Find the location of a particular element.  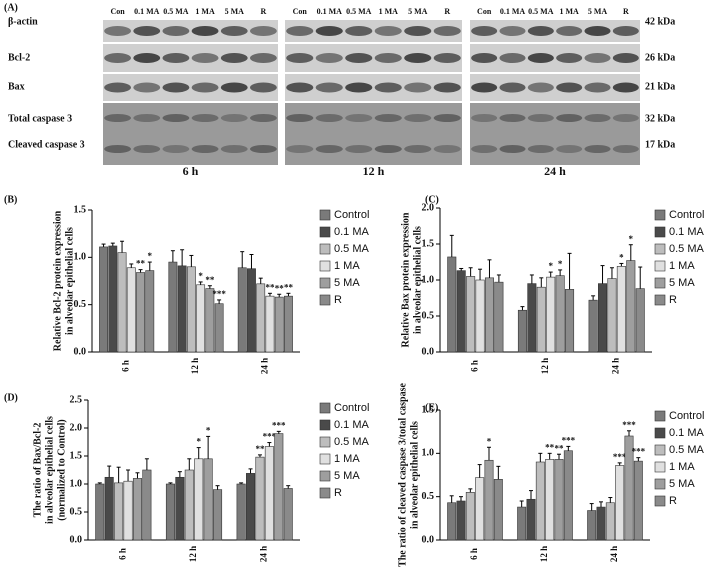

y-tick-label: 0.5 is located at coordinates (428, 496).